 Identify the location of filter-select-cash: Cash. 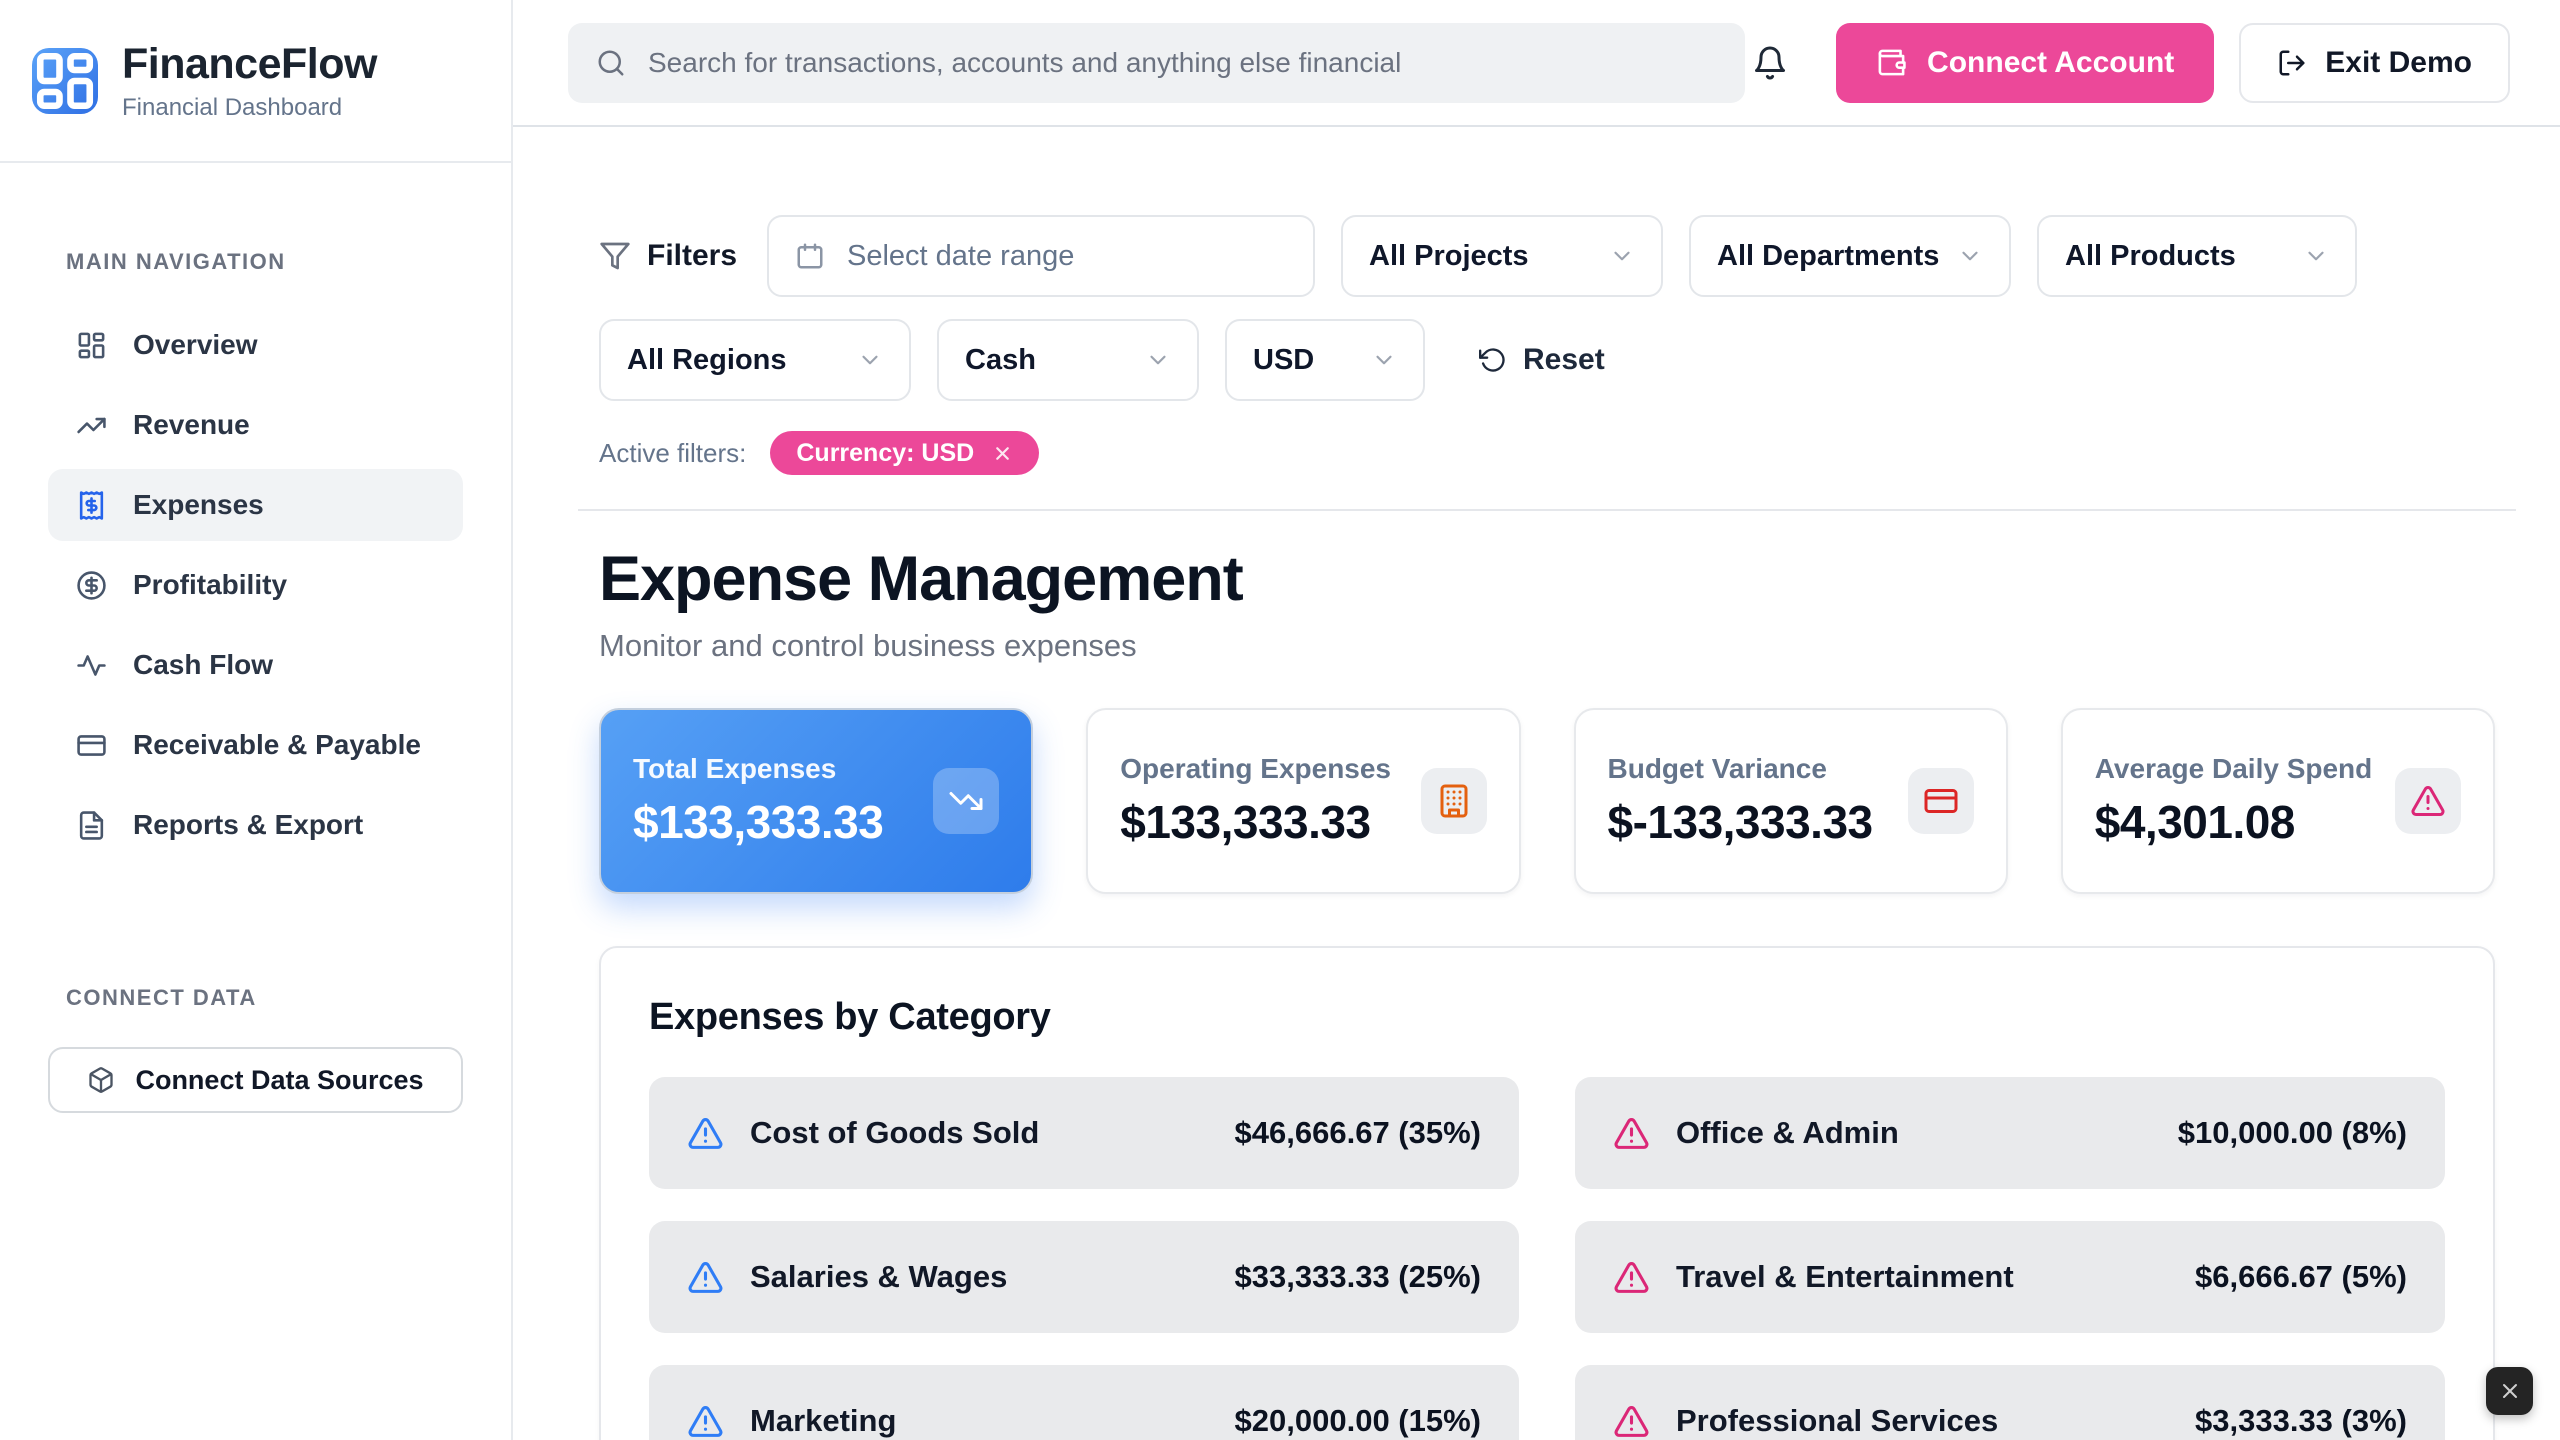
(1068, 360).